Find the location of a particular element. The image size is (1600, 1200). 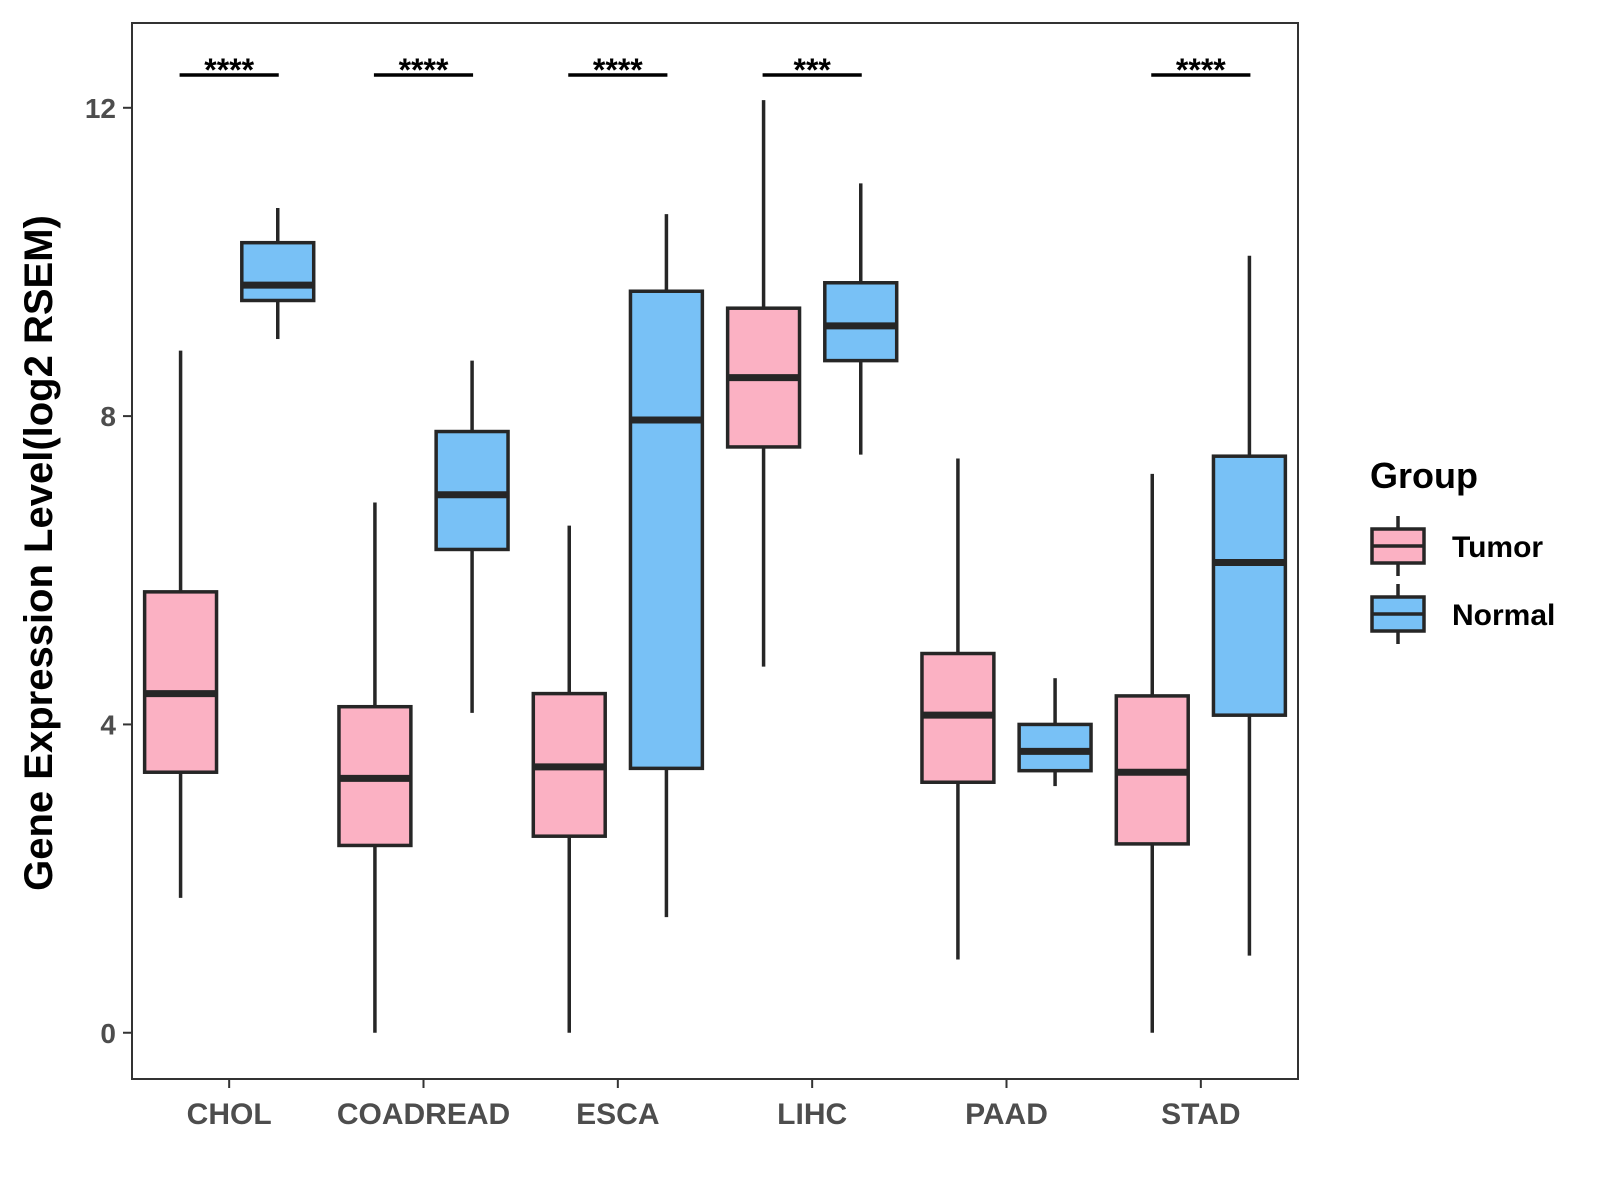

x-tick-label: LIHC is located at coordinates (812, 1114).